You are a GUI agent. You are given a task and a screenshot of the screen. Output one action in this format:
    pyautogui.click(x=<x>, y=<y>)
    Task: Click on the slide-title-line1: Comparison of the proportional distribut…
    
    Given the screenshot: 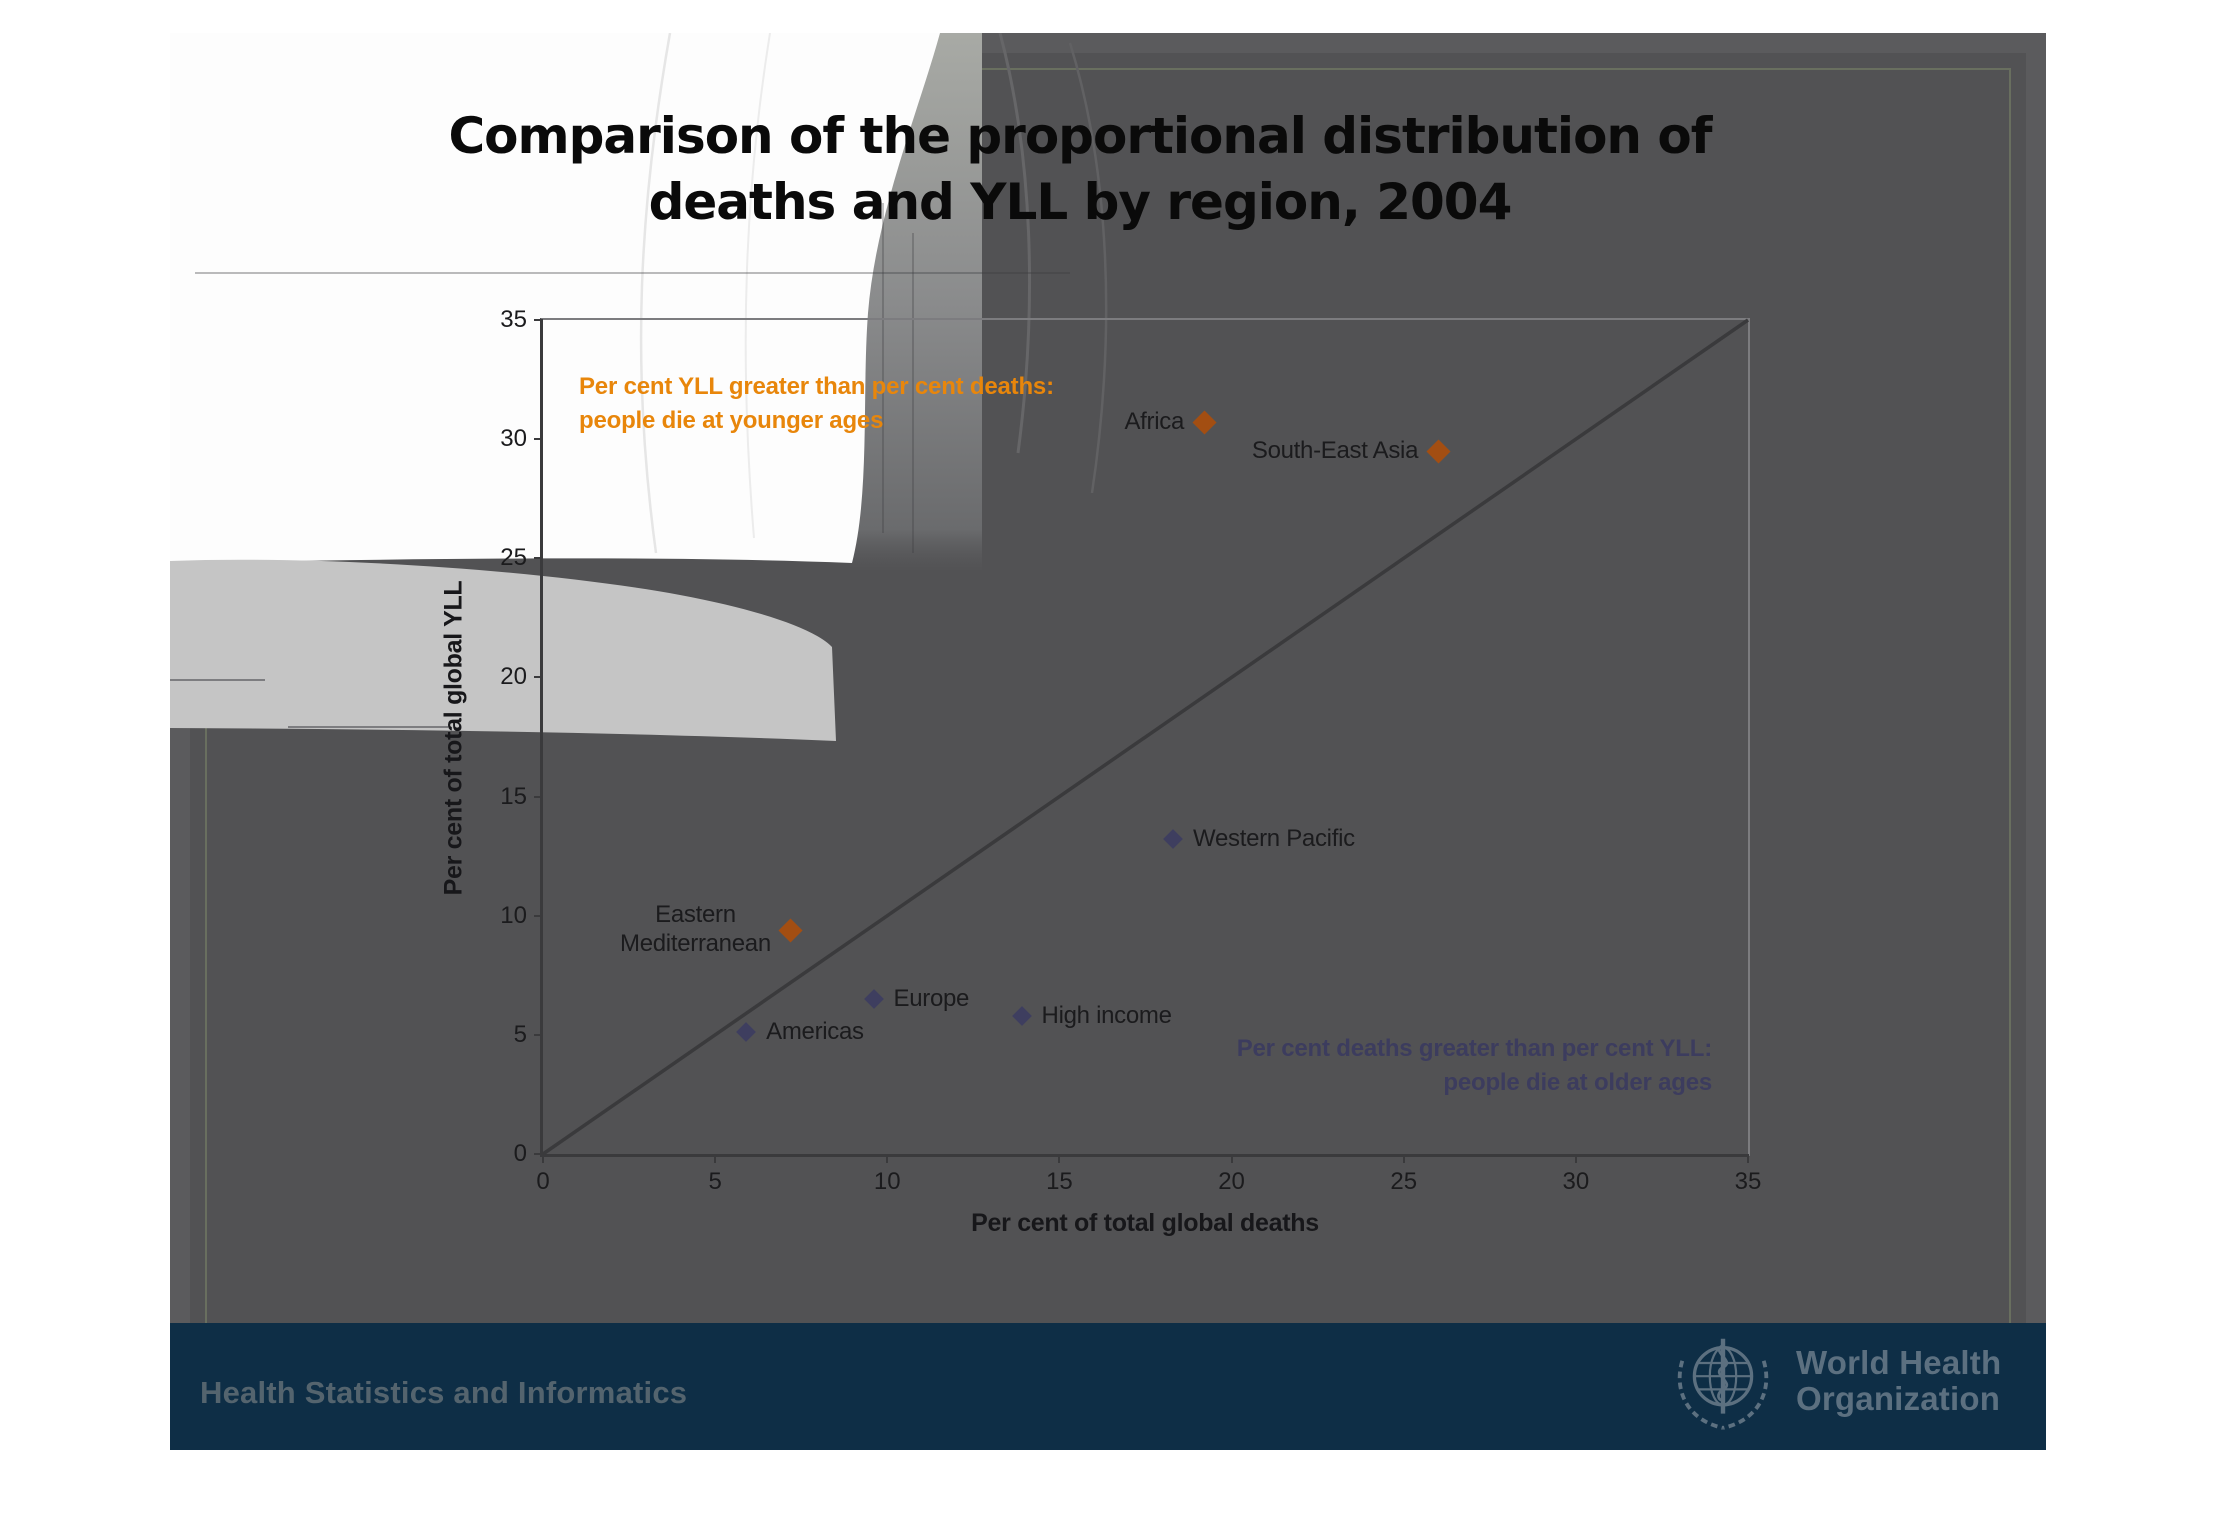 What is the action you would take?
    pyautogui.click(x=1080, y=136)
    